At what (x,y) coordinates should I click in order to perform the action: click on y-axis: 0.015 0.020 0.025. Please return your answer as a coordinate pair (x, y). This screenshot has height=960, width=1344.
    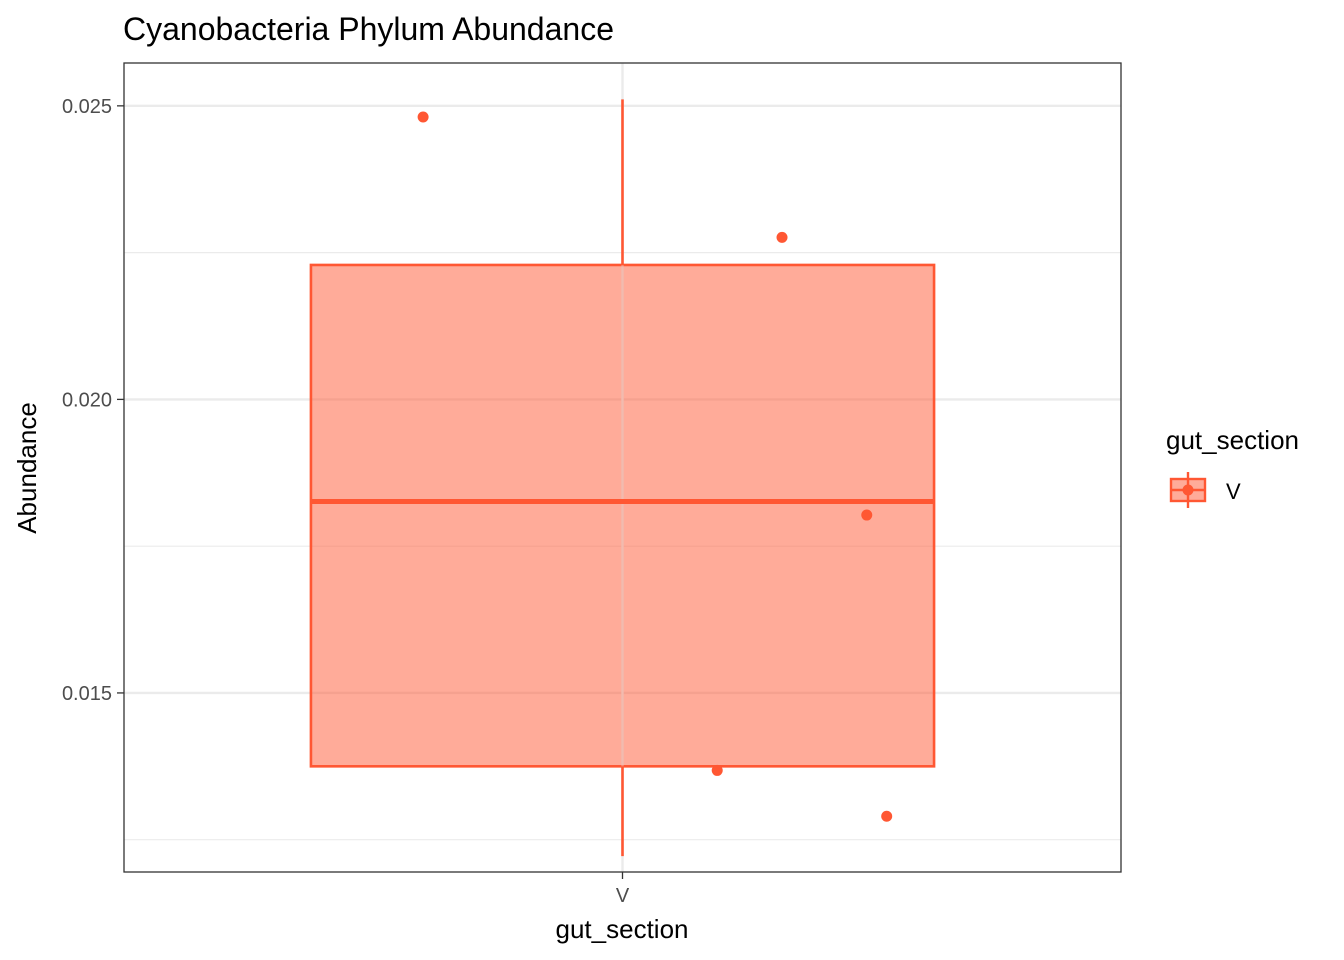
    Looking at the image, I should click on (93, 400).